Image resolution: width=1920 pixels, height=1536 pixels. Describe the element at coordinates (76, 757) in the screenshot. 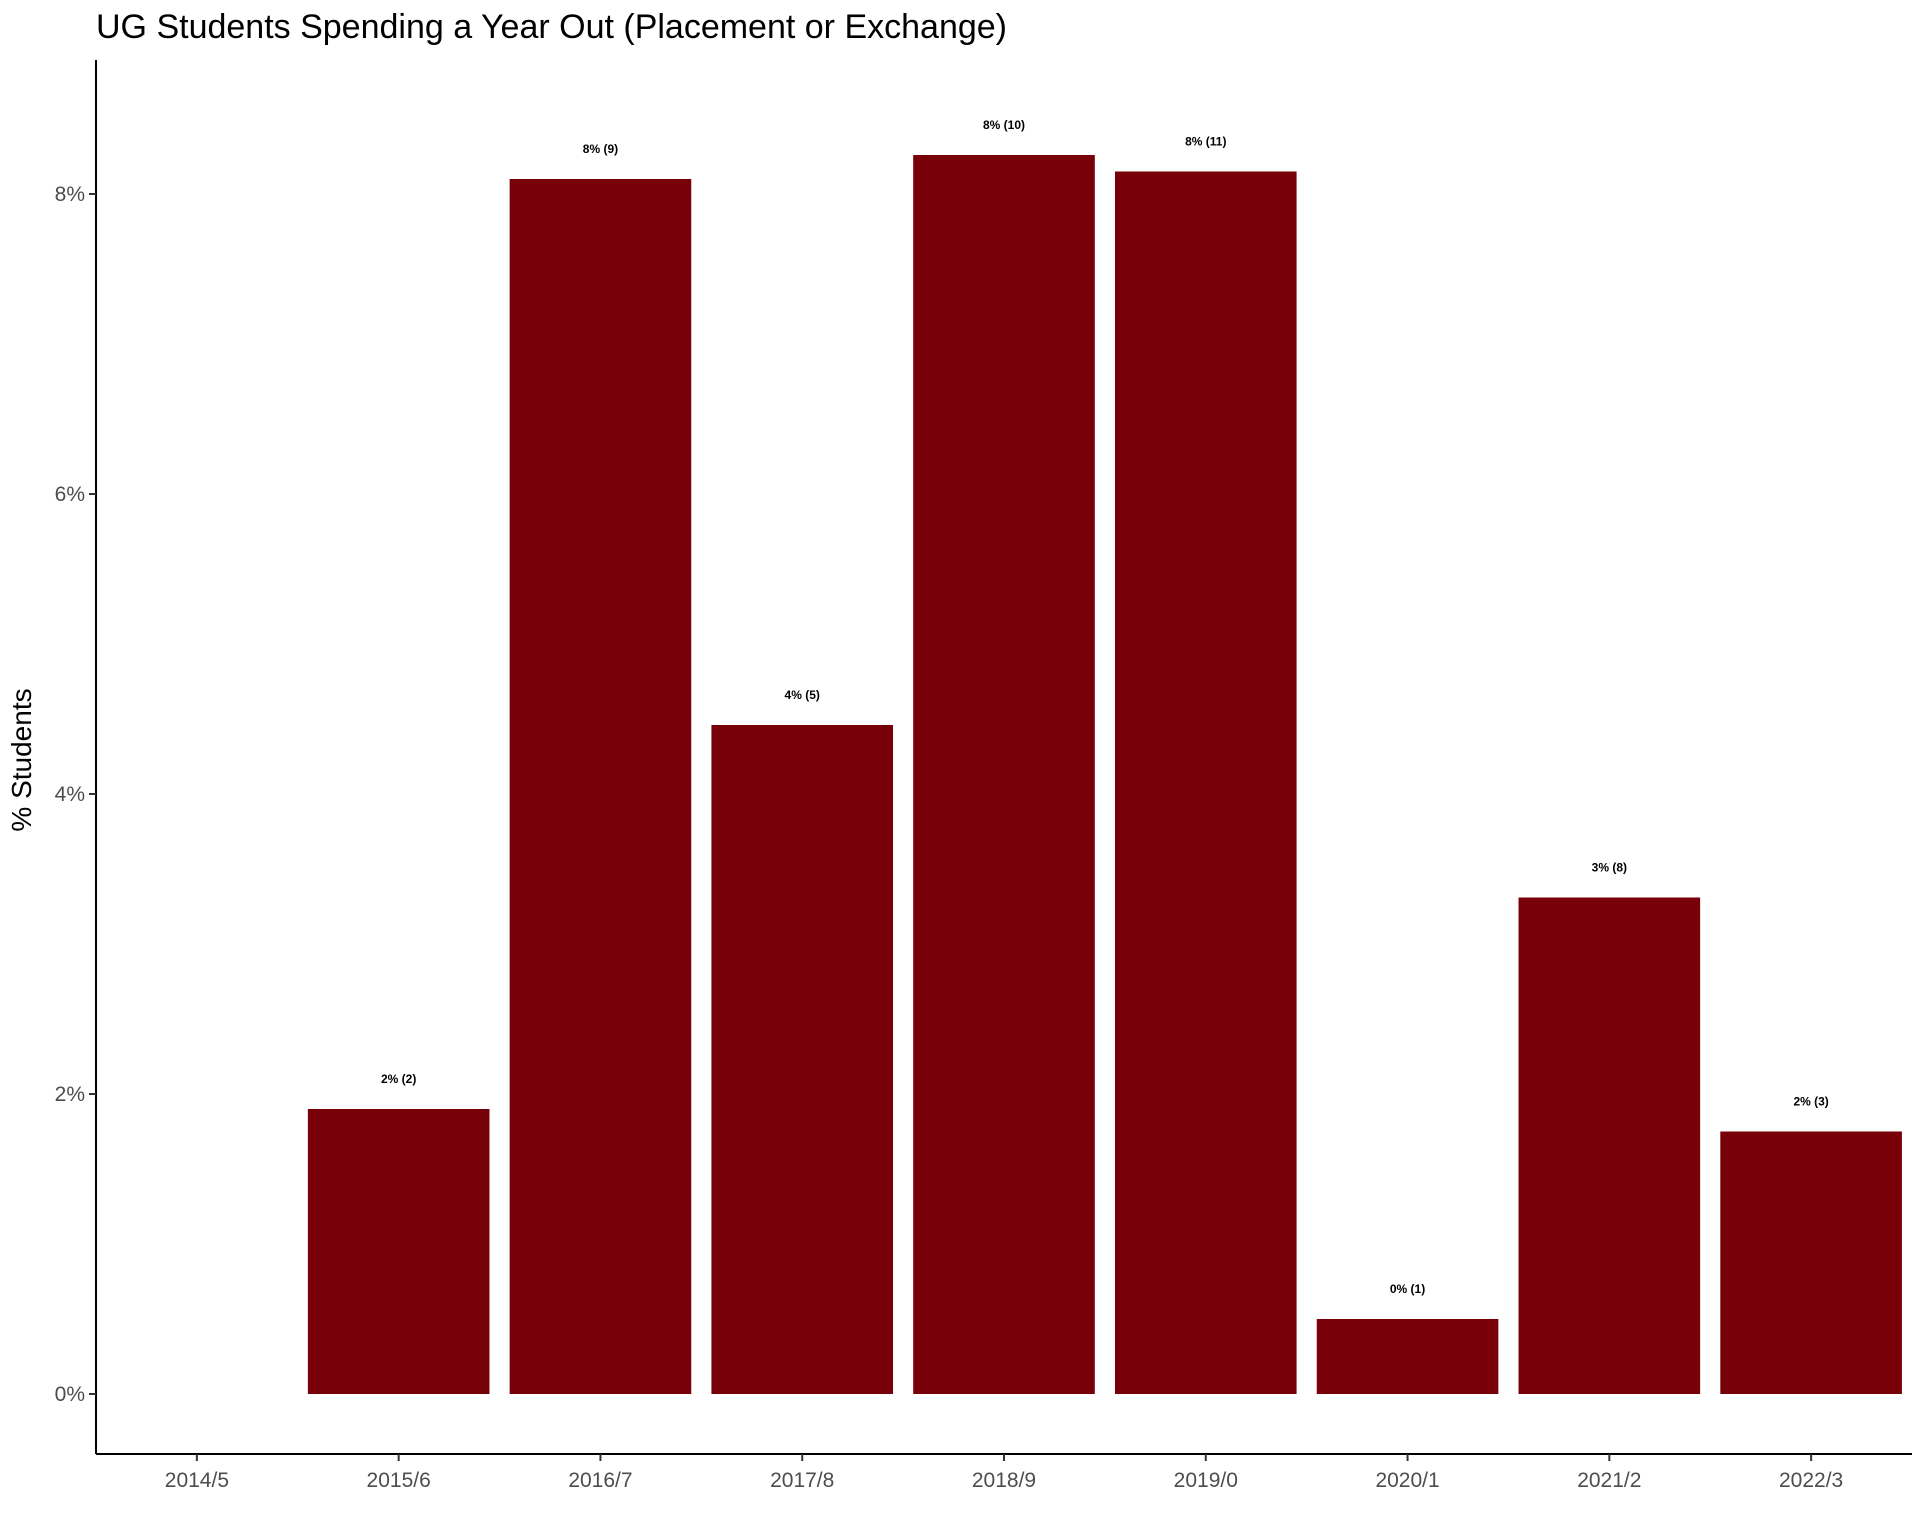

I see `y-axis: 0% 2% 4% 6% 8%` at that location.